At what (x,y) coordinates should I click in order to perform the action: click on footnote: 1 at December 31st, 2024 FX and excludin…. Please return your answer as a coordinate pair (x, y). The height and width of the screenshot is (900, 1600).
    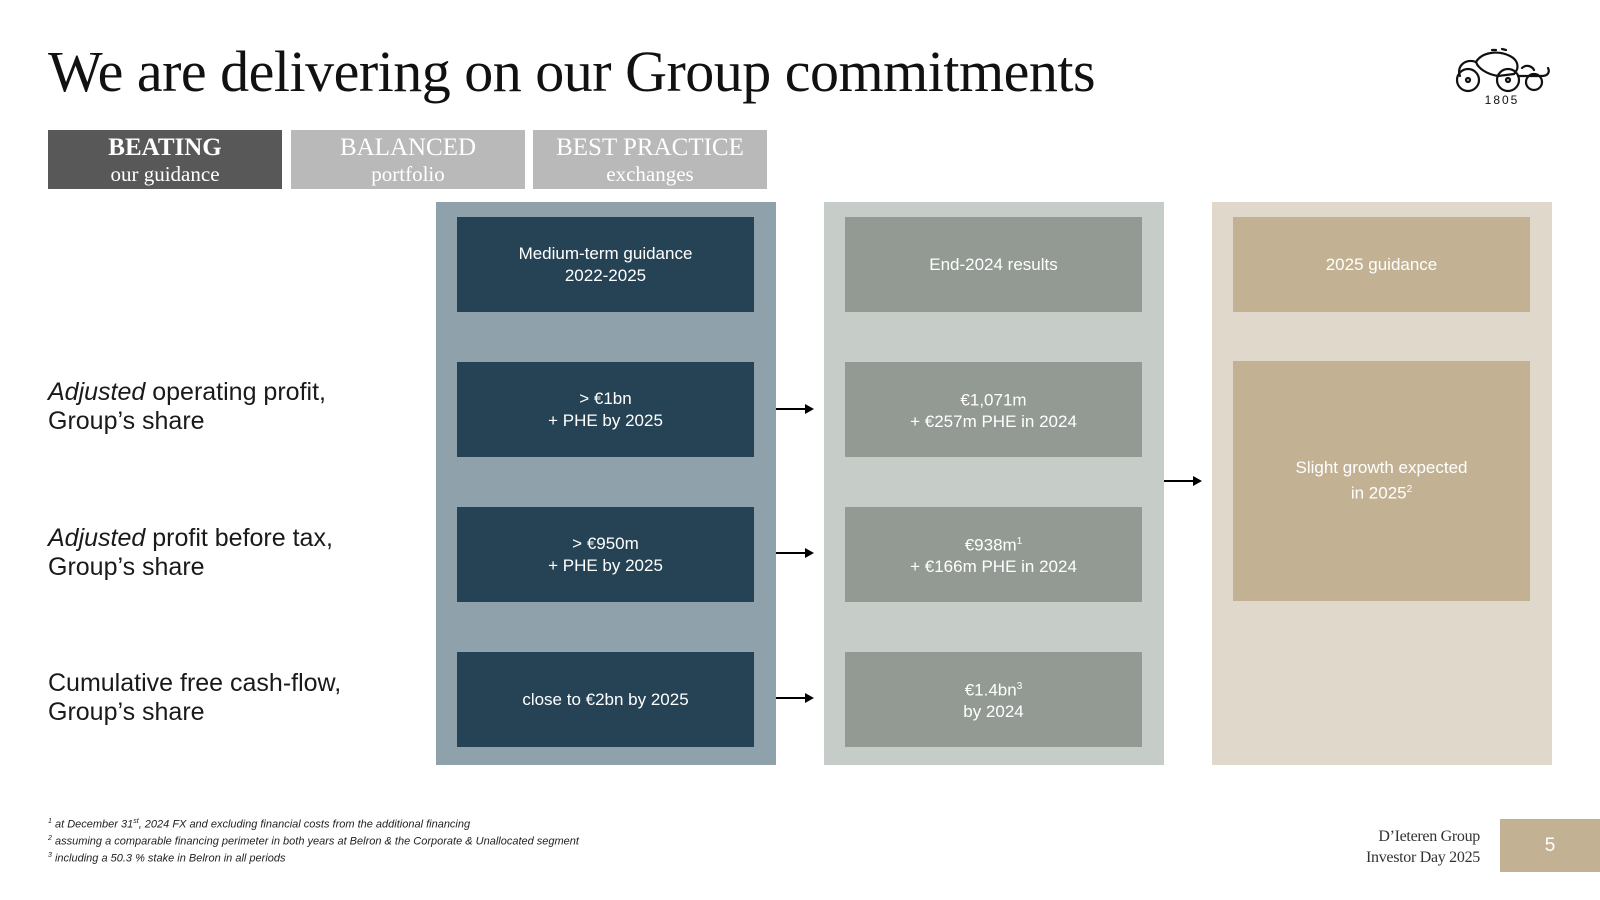
    Looking at the image, I should click on (259, 824).